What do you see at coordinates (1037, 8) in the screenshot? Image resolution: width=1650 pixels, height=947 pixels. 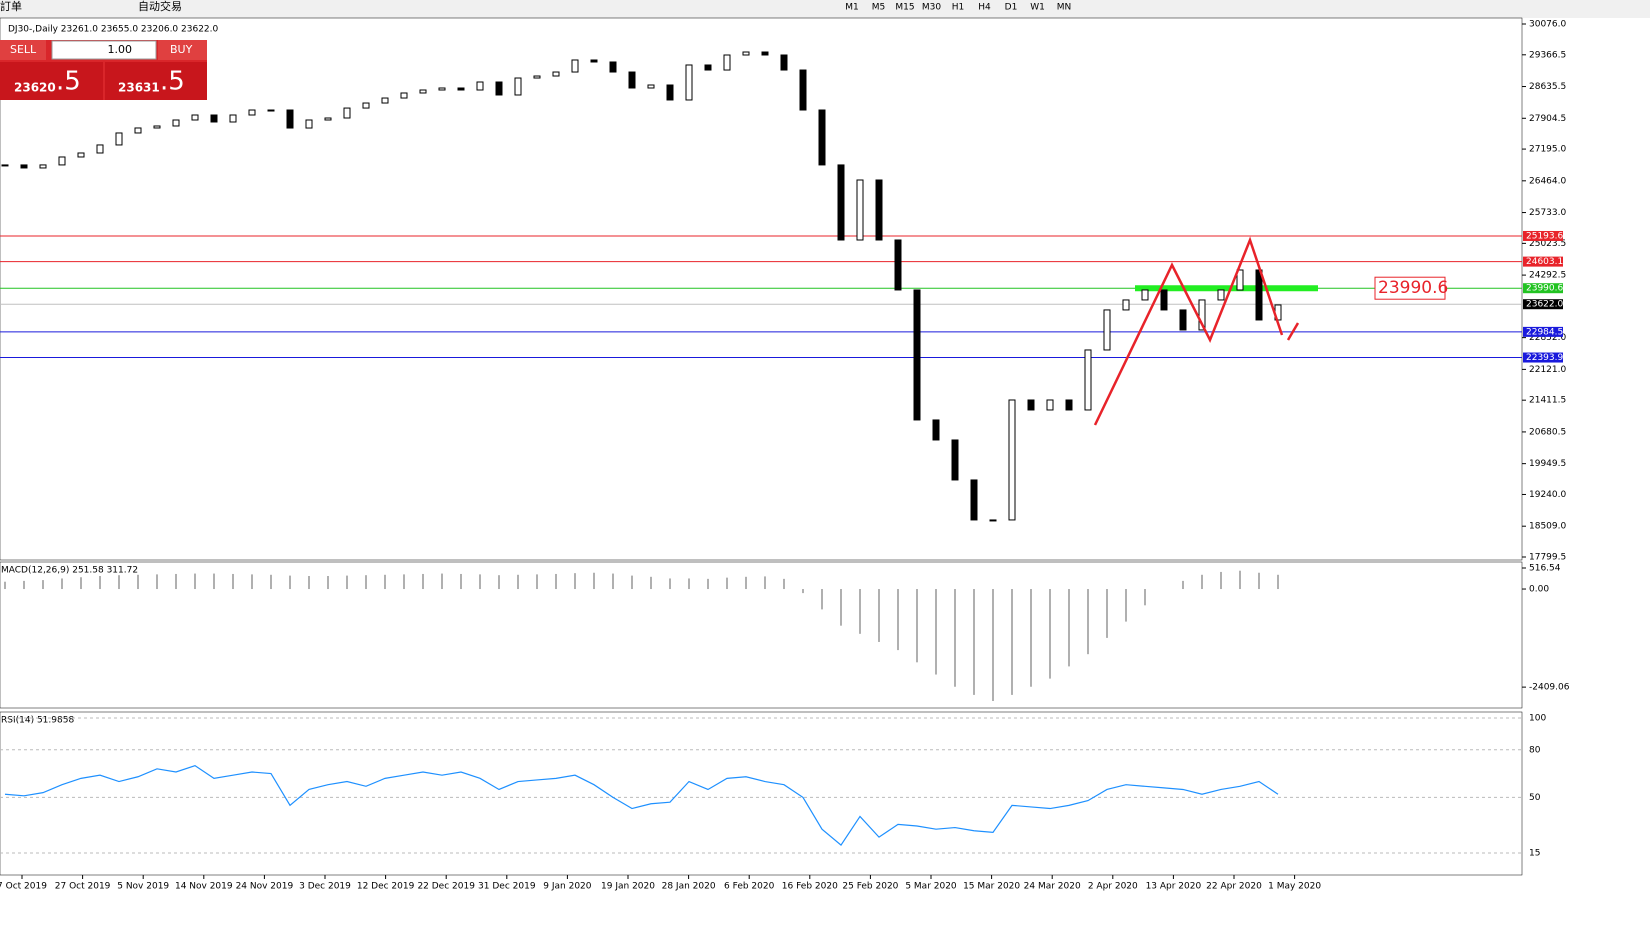 I see `timeframe-button: W1` at bounding box center [1037, 8].